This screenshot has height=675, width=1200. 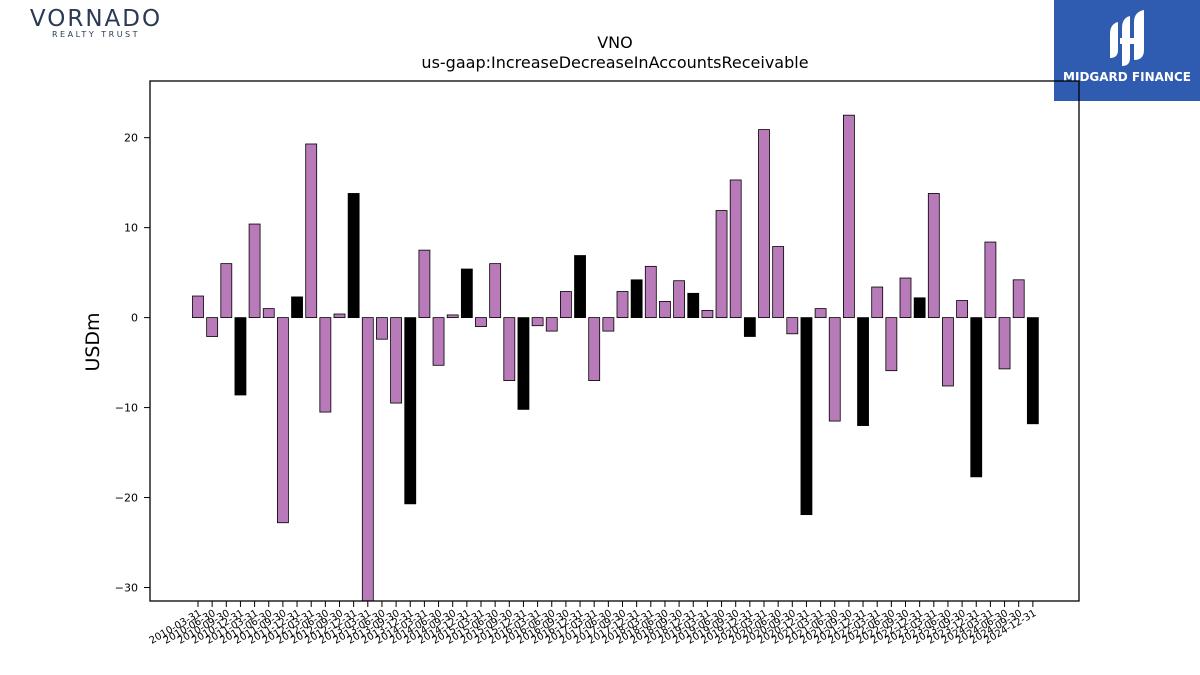 What do you see at coordinates (1127, 77) in the screenshot?
I see `midgard-logo-name: MIDGARD FINANCE` at bounding box center [1127, 77].